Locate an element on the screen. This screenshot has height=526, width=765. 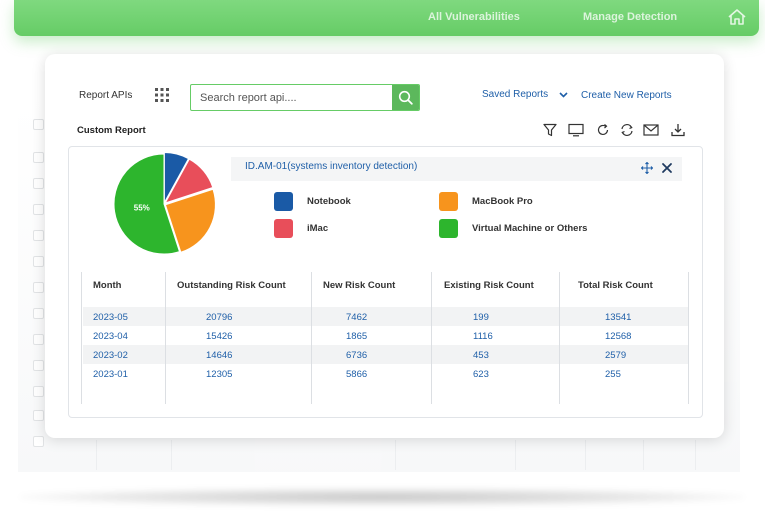
nav-manage-detection: Manage Detection is located at coordinates (630, 17).